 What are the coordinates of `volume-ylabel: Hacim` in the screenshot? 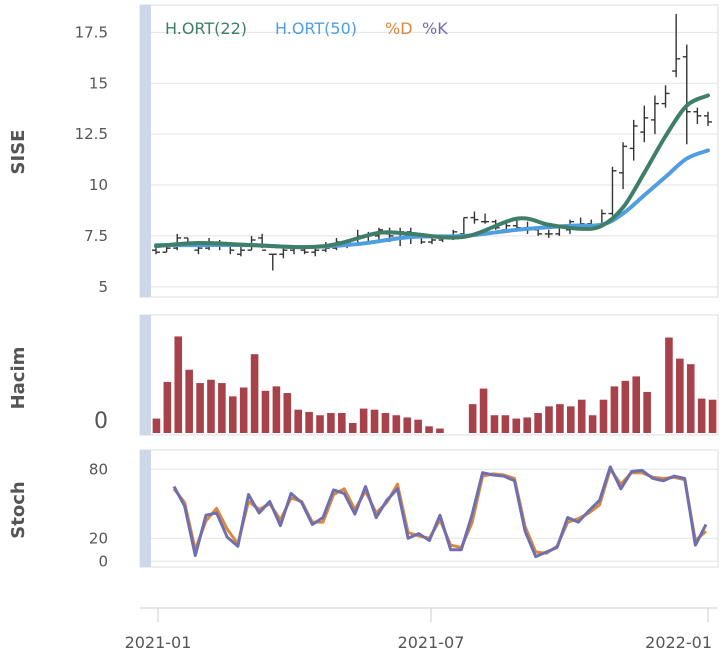 It's located at (18, 378).